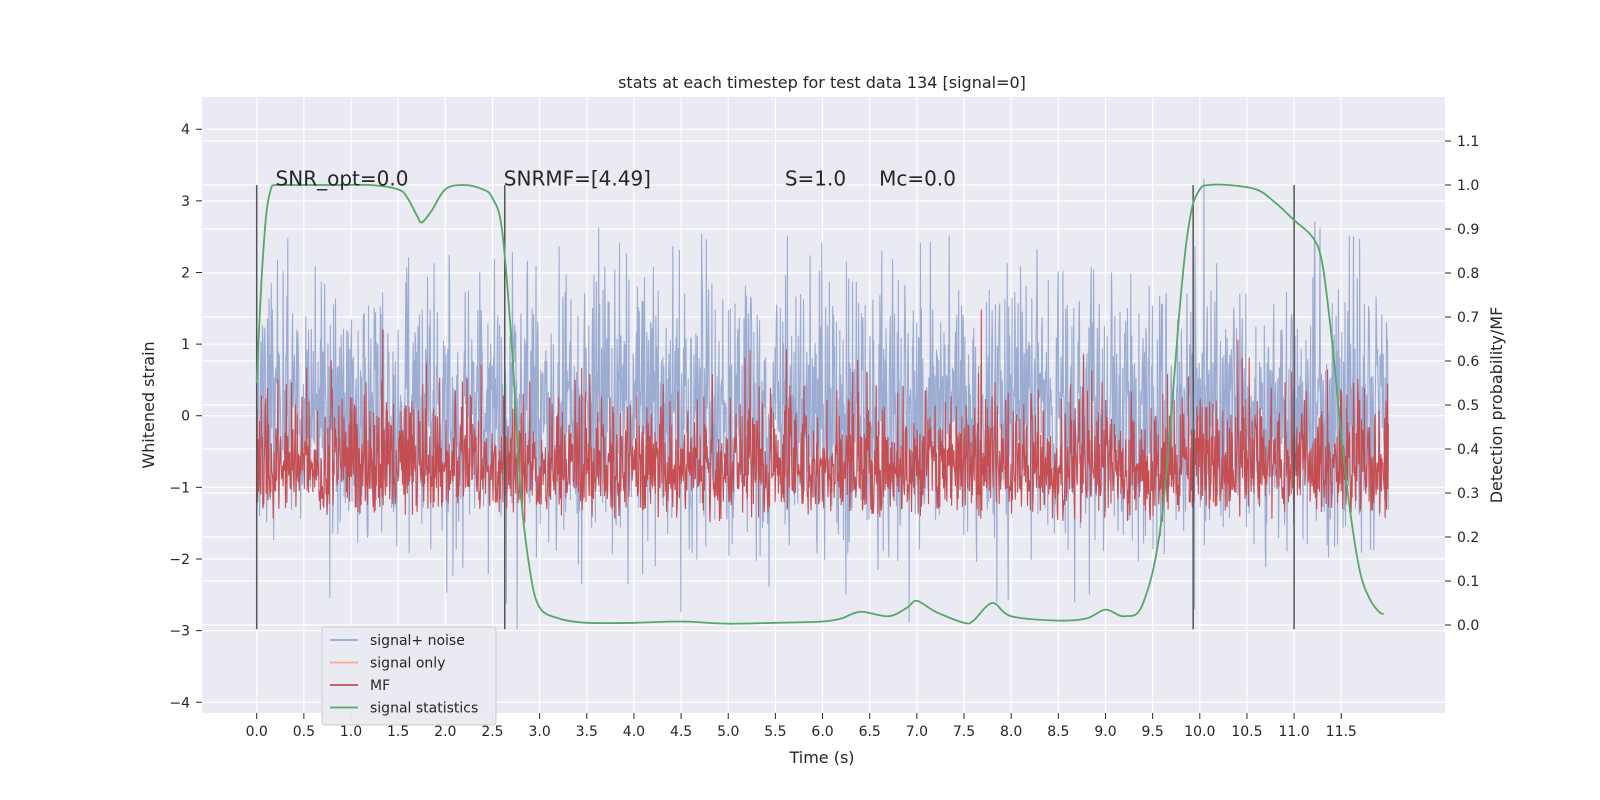 The height and width of the screenshot is (800, 1600). Describe the element at coordinates (179, 560) in the screenshot. I see `y-left-tick-label: −2` at that location.